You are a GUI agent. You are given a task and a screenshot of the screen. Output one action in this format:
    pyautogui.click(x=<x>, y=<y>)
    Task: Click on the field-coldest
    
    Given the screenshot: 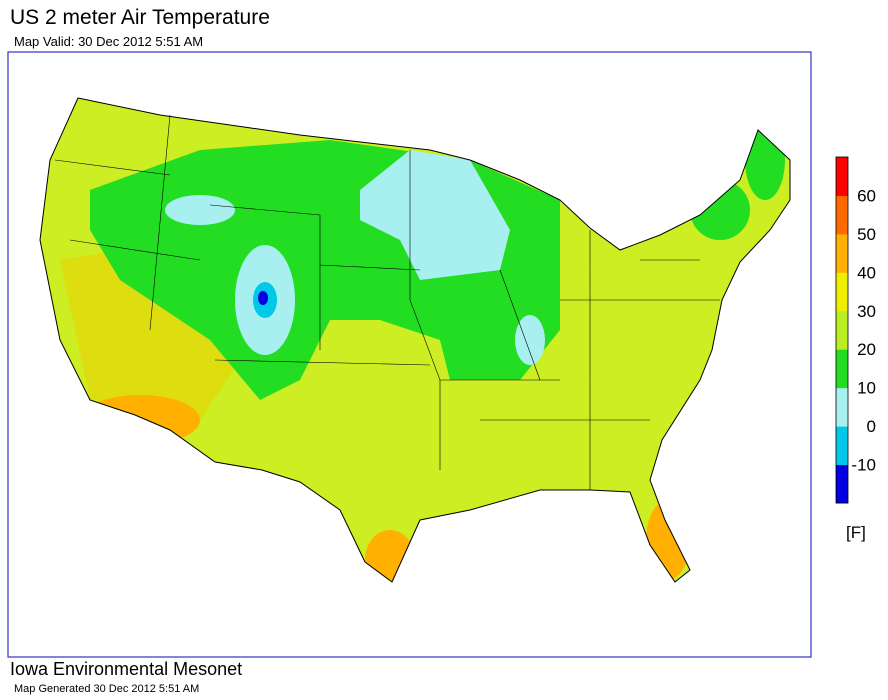 What is the action you would take?
    pyautogui.click(x=263, y=298)
    